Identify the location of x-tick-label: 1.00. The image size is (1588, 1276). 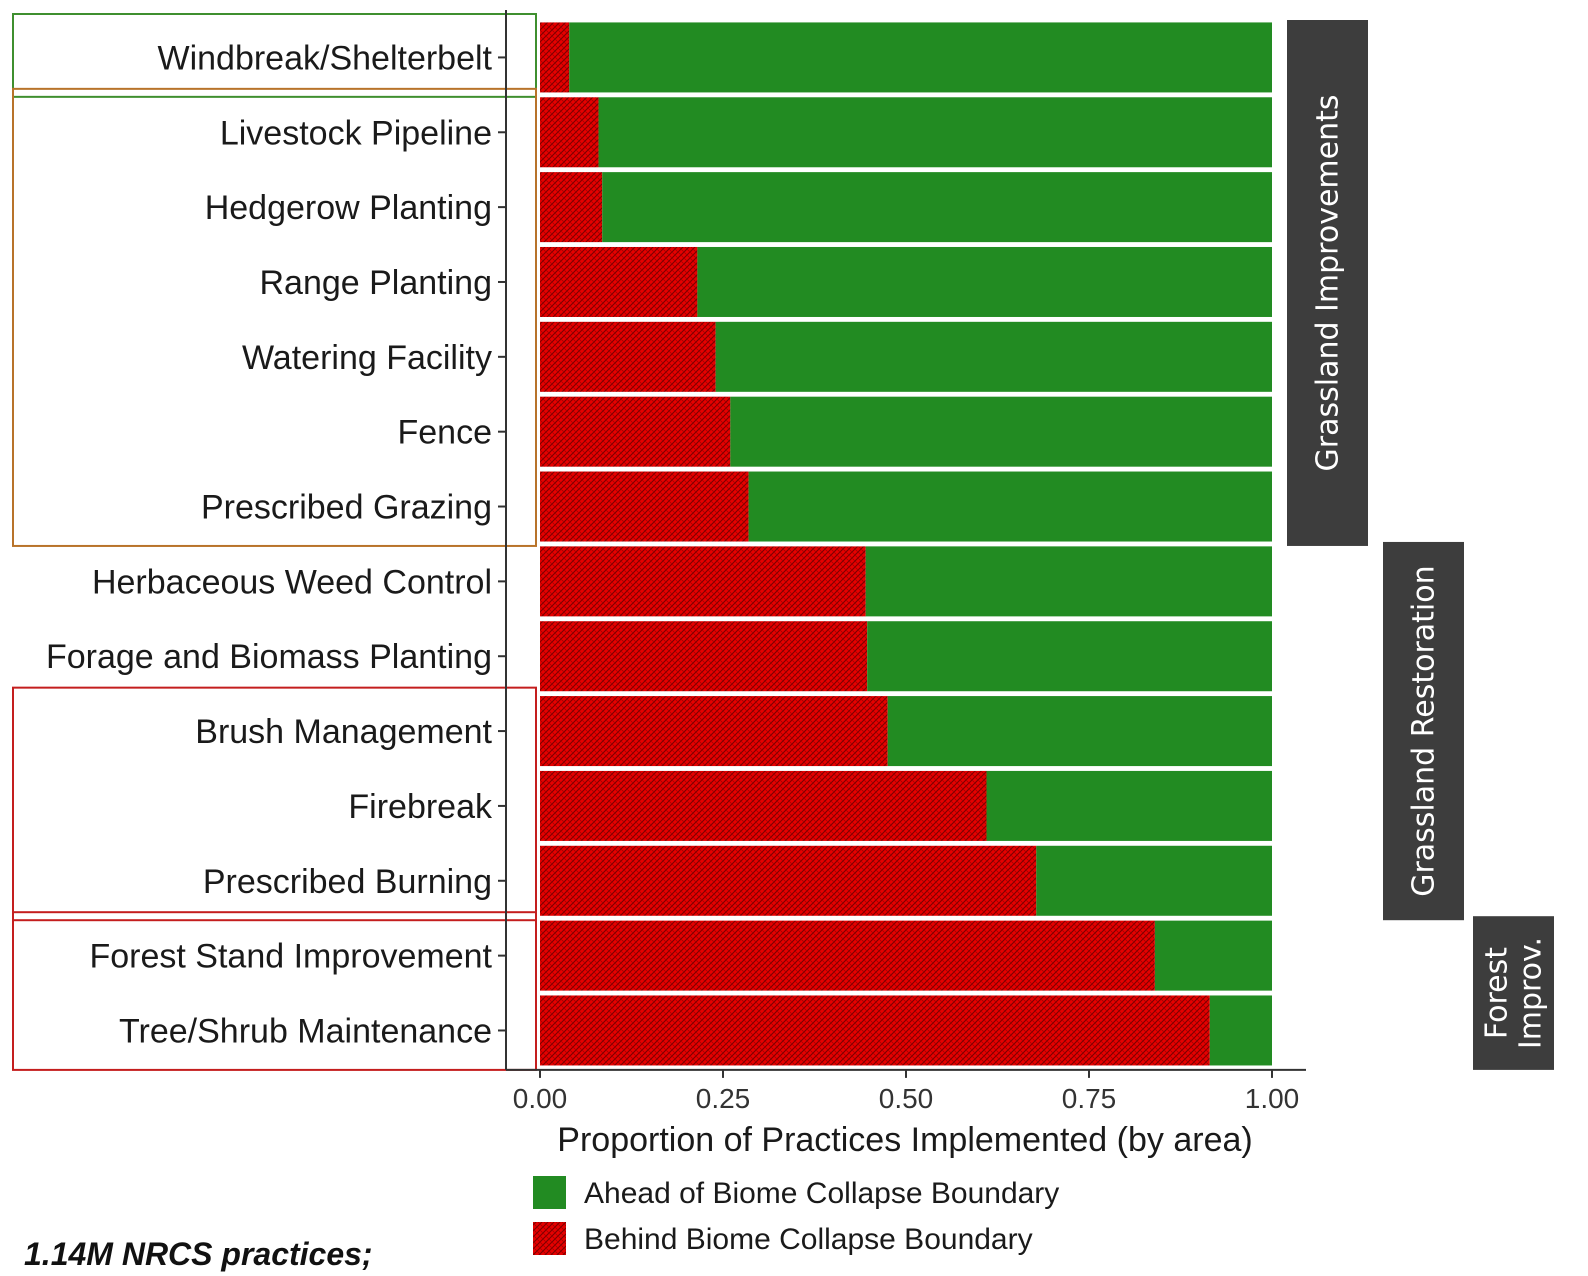
(1272, 1098).